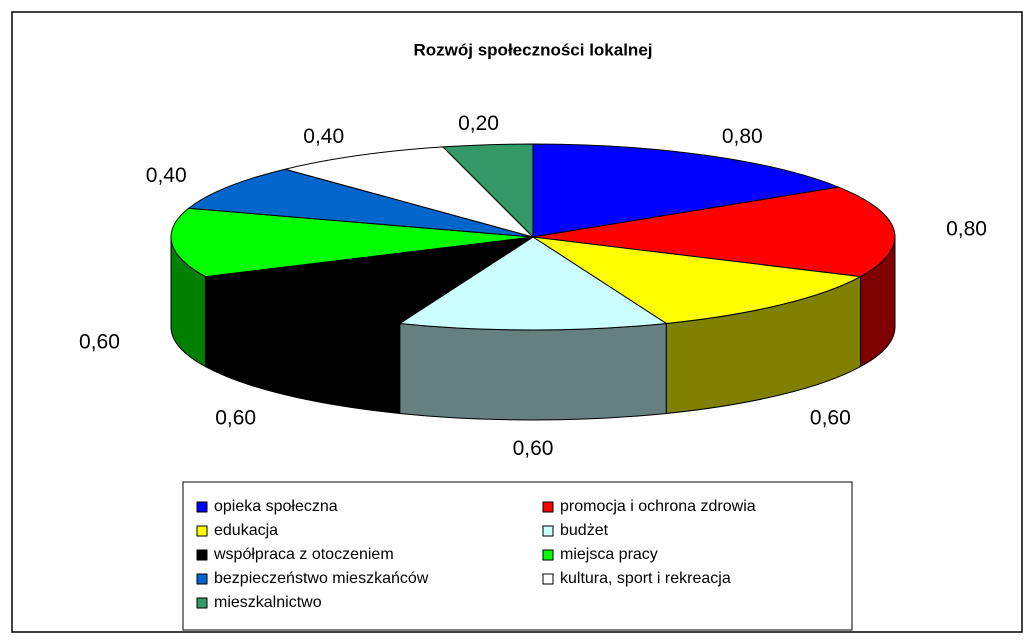  I want to click on legend-label: edukacja, so click(246, 530).